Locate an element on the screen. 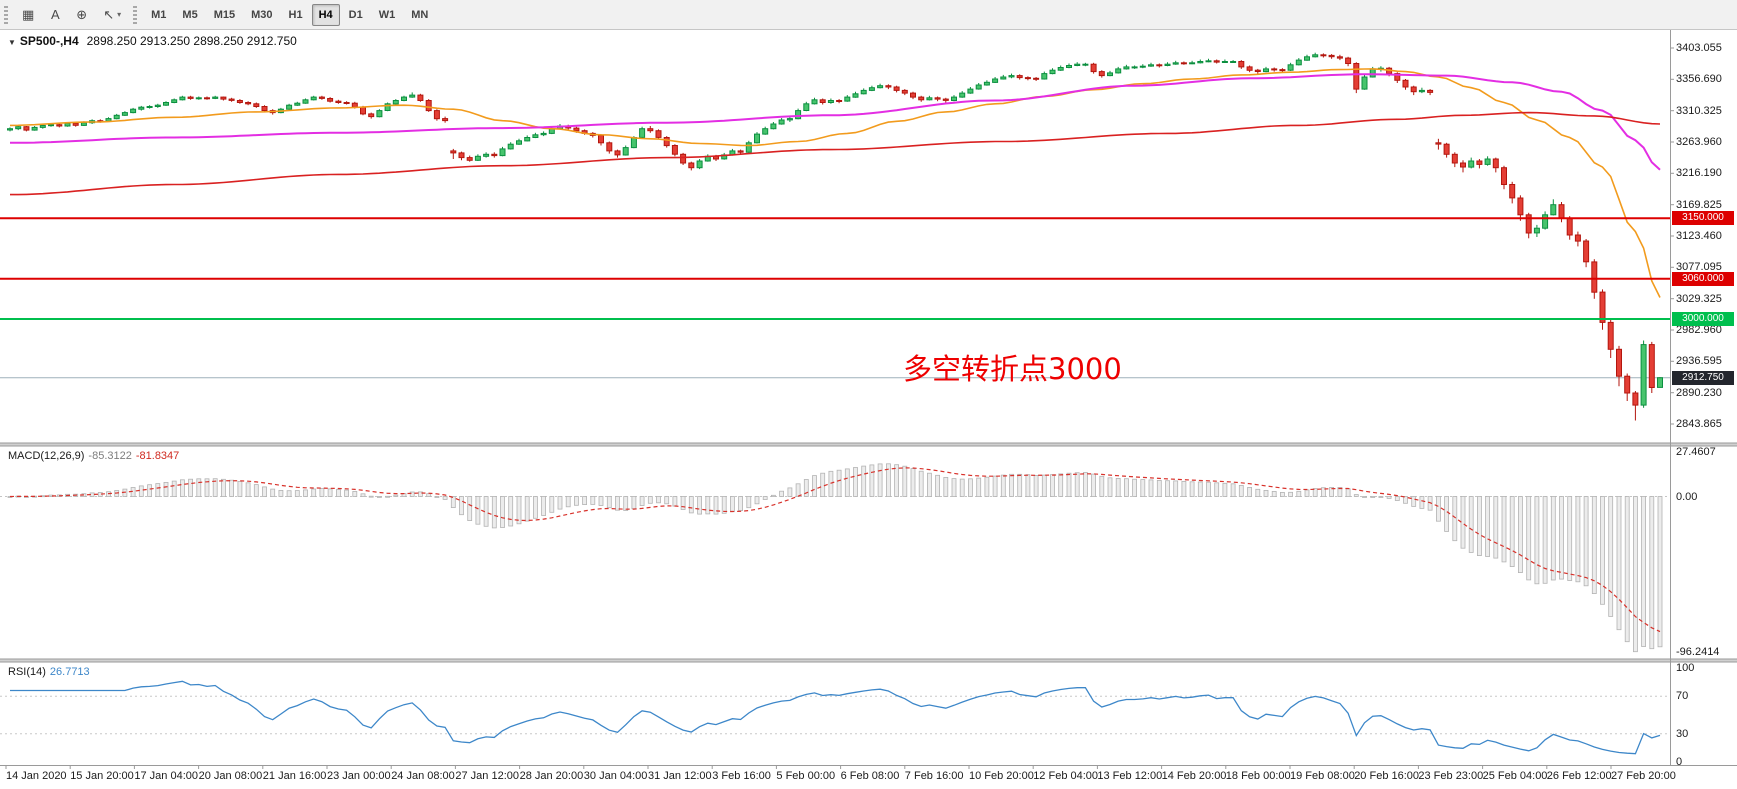 Image resolution: width=1737 pixels, height=789 pixels. ma-mid-line is located at coordinates (835, 122).